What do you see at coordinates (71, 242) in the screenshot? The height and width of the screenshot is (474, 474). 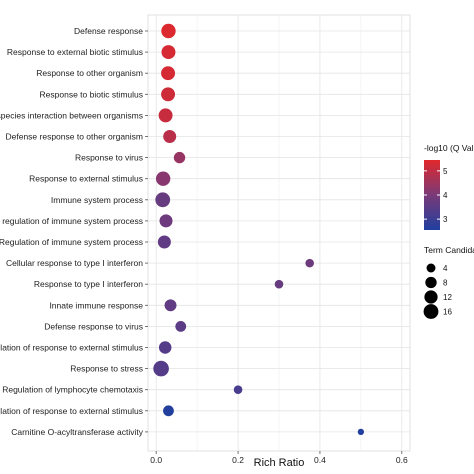 I see `y-tick-label: Regulation of immune system process` at bounding box center [71, 242].